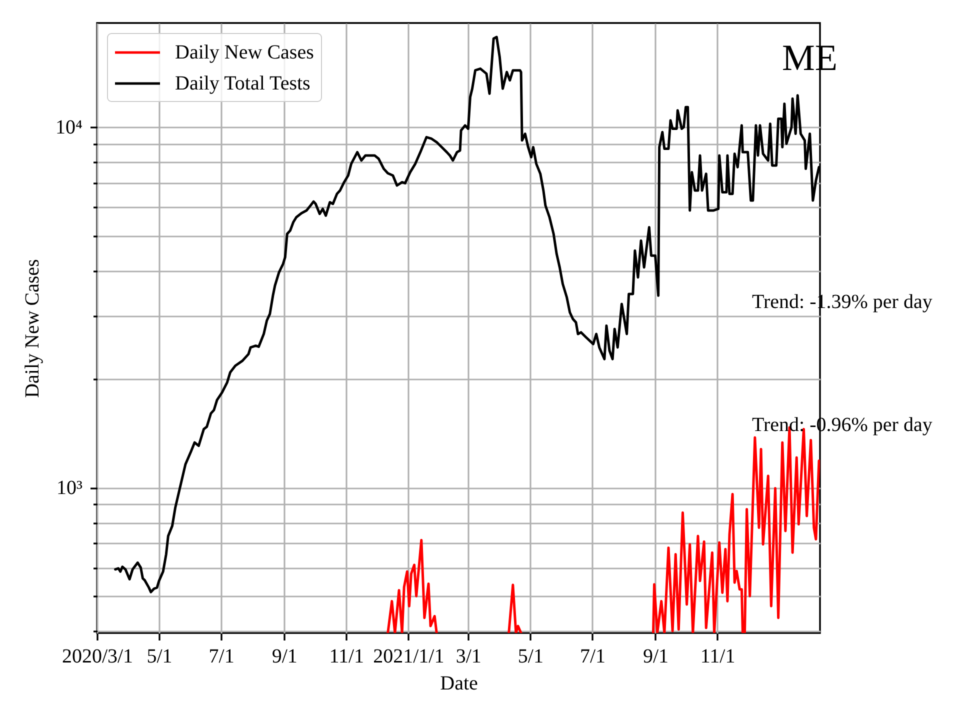 The image size is (960, 720). I want to click on legend-label: Daily New Cases, so click(244, 53).